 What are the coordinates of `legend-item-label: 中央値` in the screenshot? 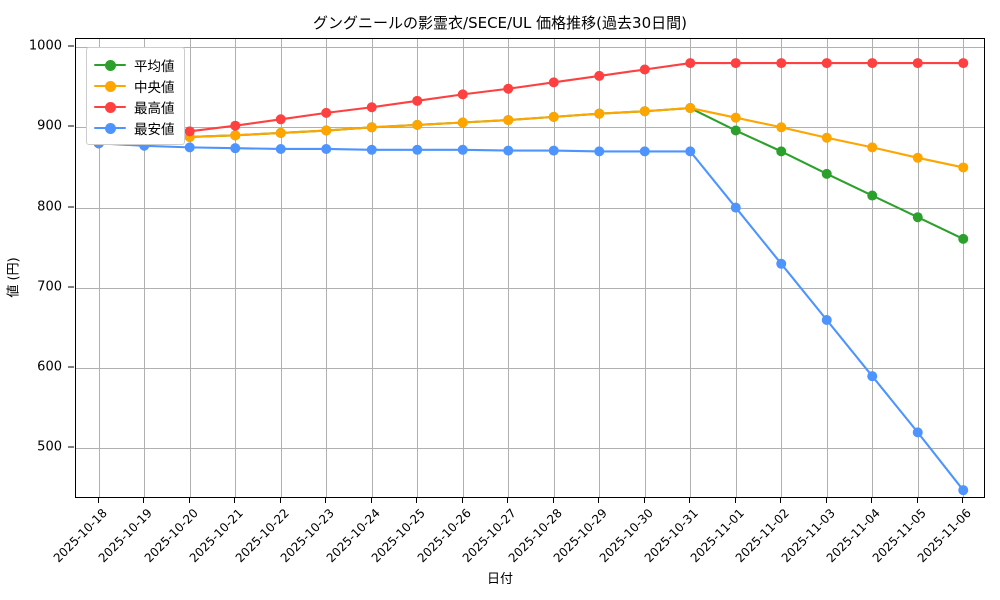 It's located at (154, 87).